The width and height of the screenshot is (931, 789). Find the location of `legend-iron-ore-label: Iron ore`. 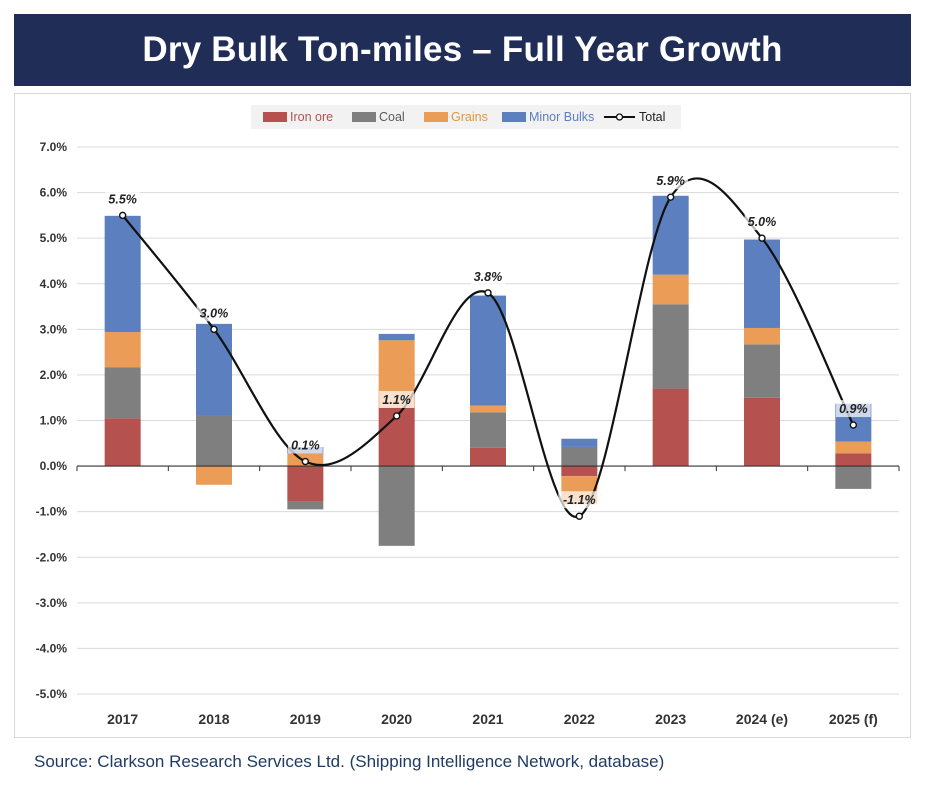

legend-iron-ore-label: Iron ore is located at coordinates (311, 117).